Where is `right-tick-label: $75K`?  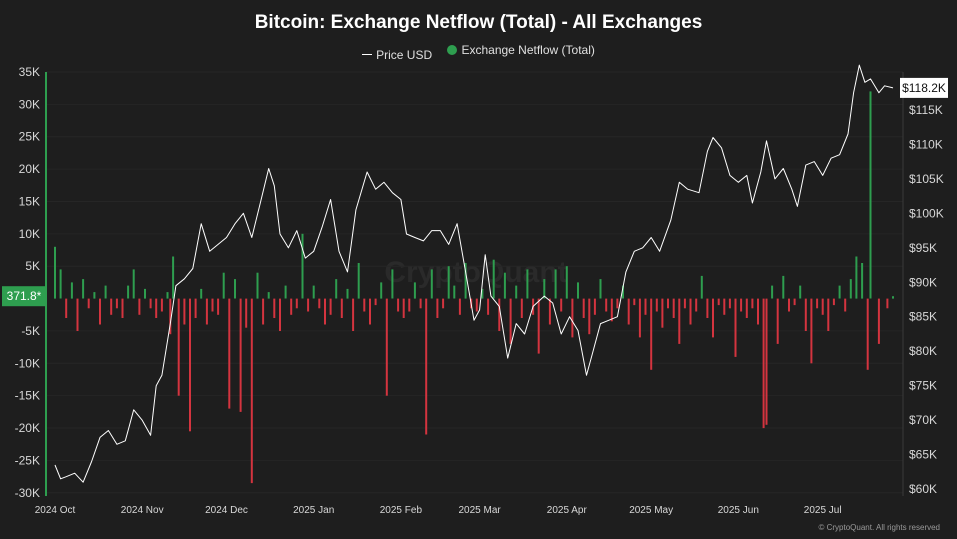
right-tick-label: $75K is located at coordinates (923, 386).